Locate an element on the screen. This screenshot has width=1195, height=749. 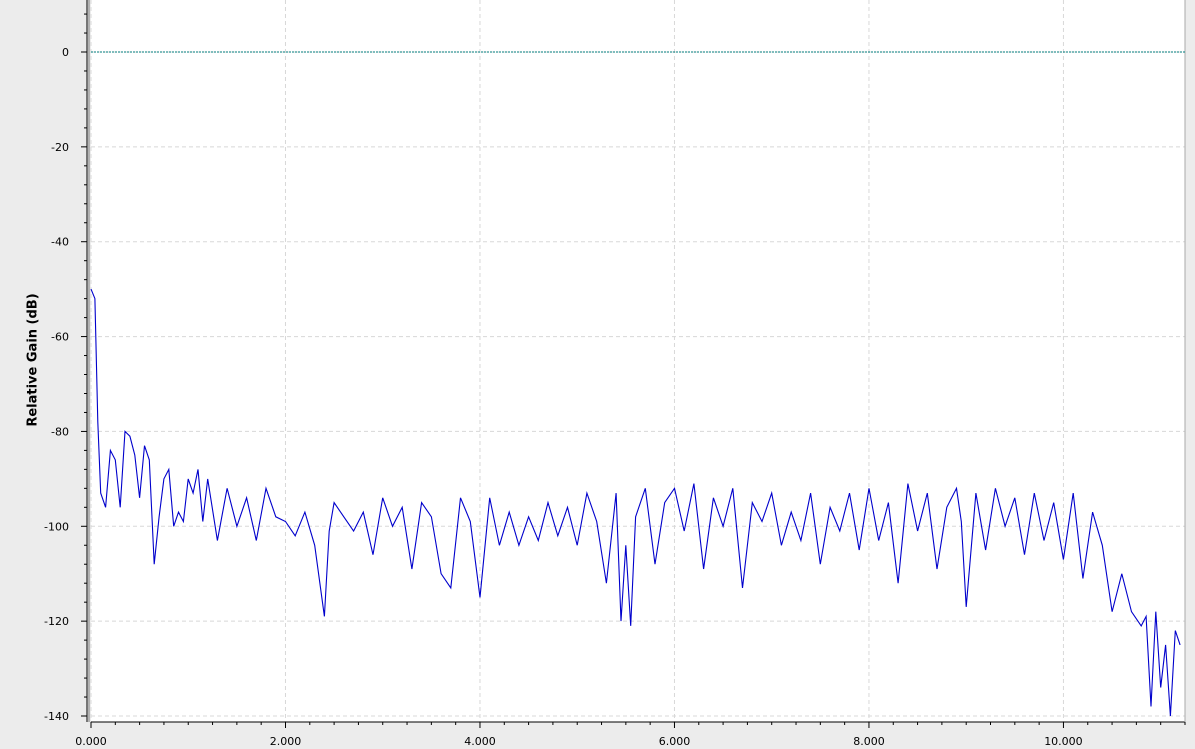
y-tick-label: 0 is located at coordinates (65, 52).